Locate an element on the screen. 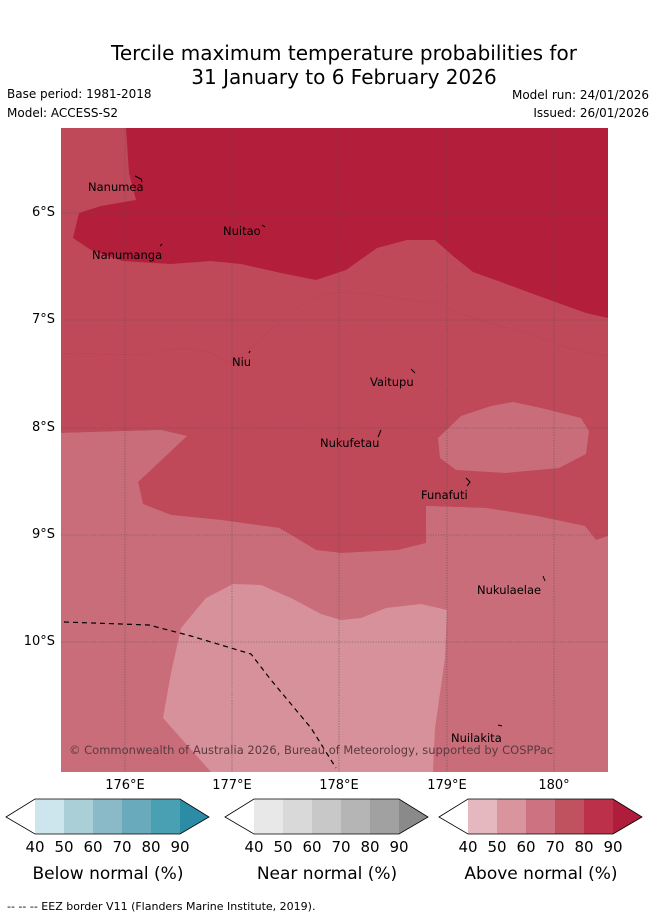  below-tick-60: 60 is located at coordinates (93, 847).